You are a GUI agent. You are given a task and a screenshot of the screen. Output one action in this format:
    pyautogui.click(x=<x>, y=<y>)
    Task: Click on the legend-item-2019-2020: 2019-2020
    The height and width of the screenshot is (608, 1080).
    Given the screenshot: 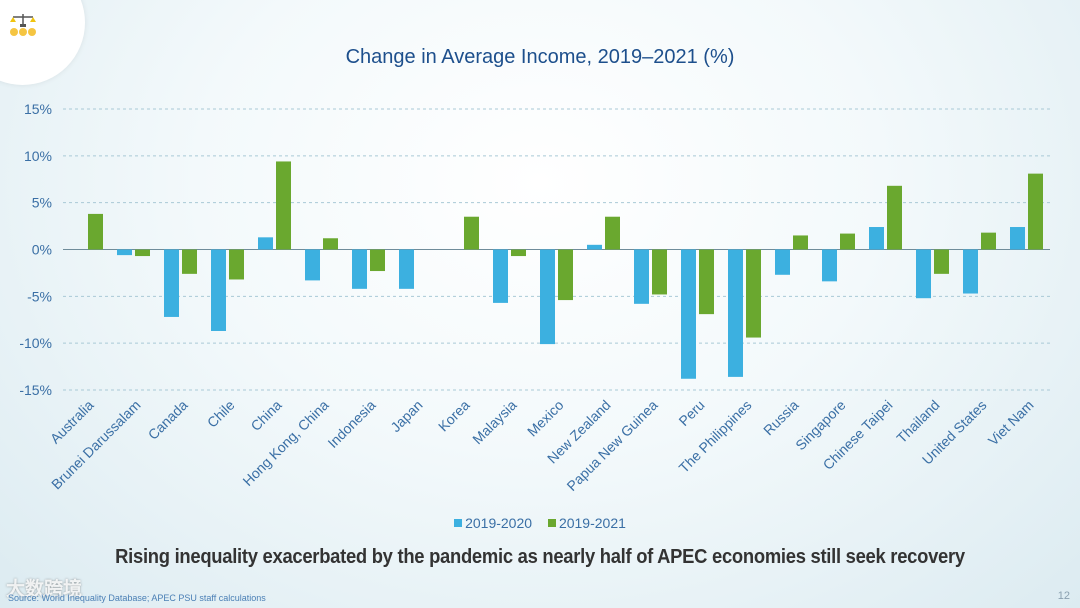 What is the action you would take?
    pyautogui.click(x=493, y=523)
    